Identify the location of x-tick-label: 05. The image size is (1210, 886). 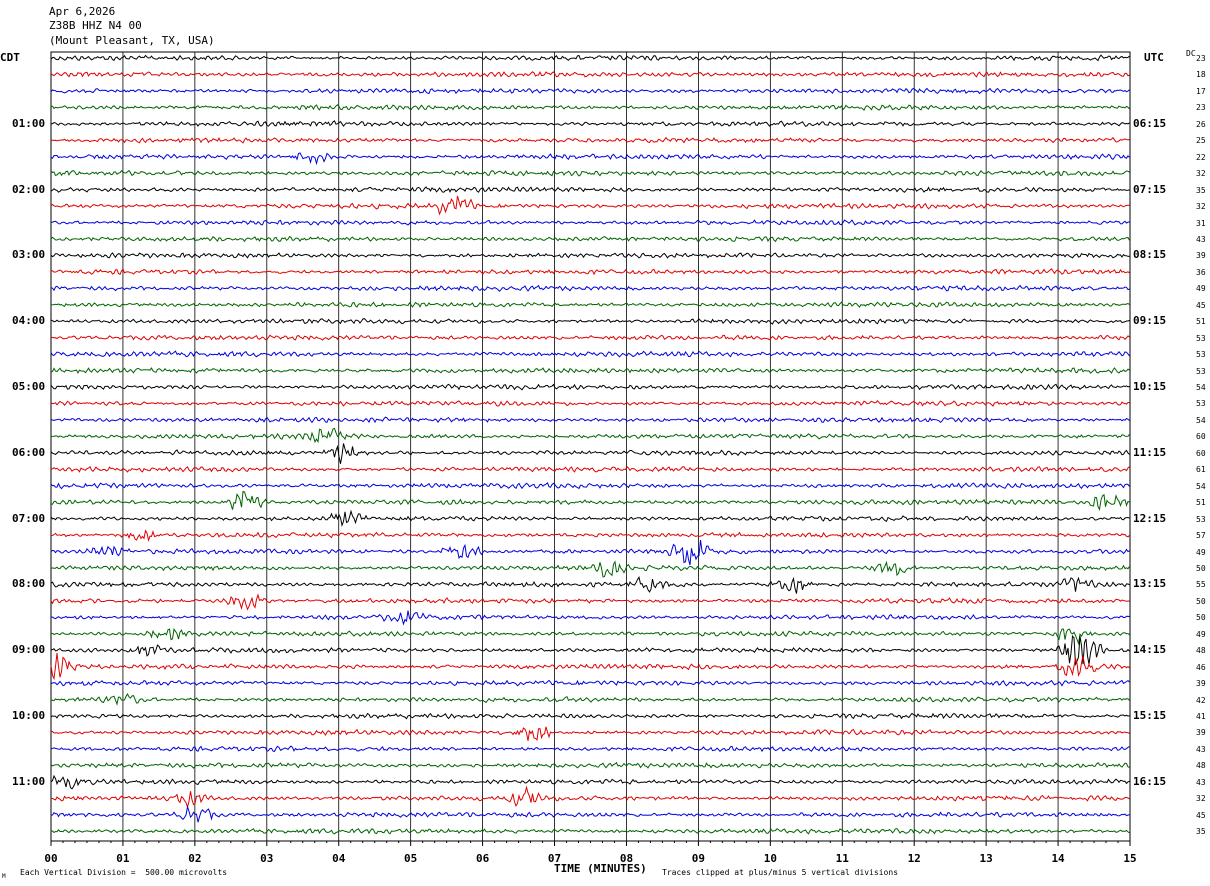
(410, 858).